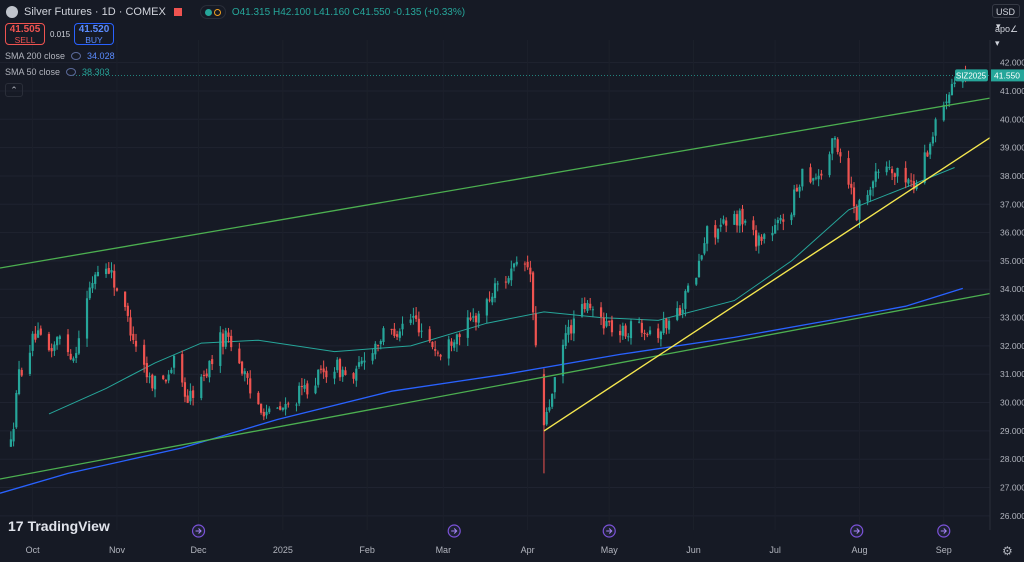  Describe the element at coordinates (95, 12) in the screenshot. I see `symbol-title: Silver Futures · 1D · COMEX` at that location.